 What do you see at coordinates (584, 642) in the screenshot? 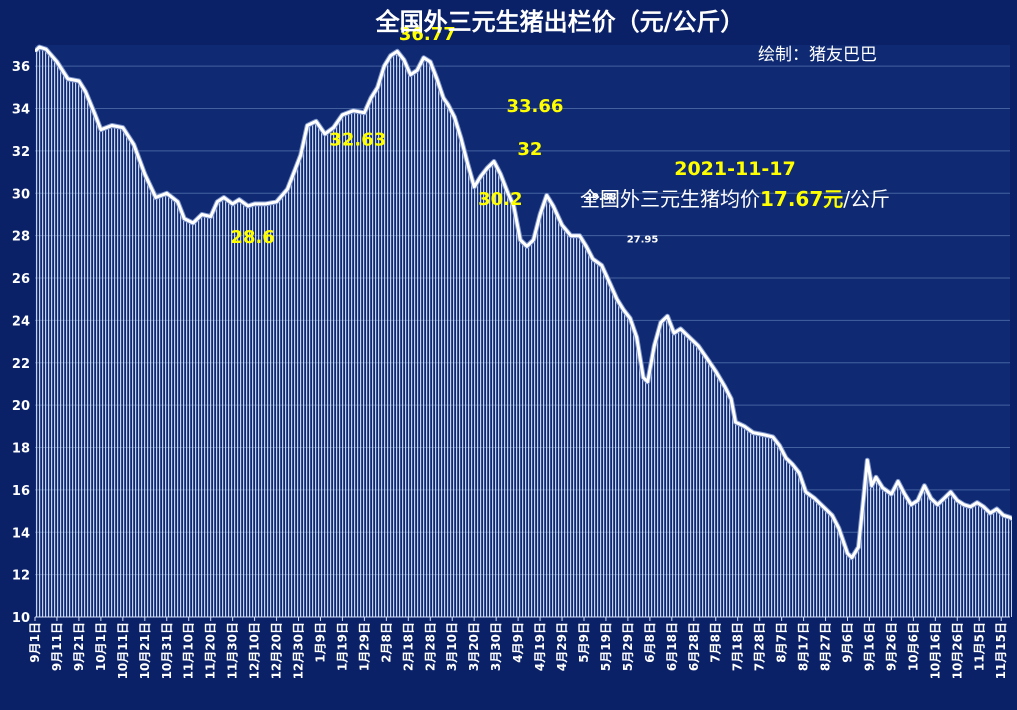
I see `x-tick-label: 5月9日` at bounding box center [584, 642].